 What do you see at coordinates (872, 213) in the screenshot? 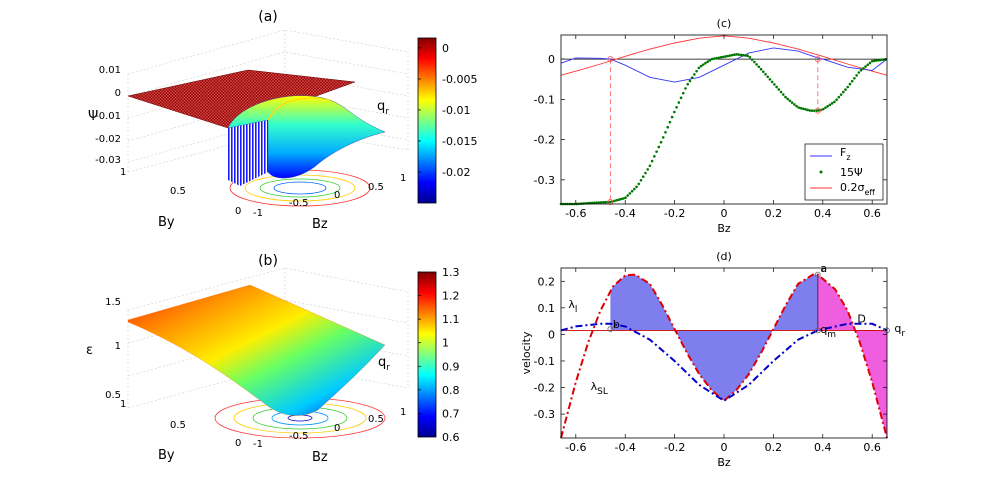
I see `x-tick-label: 0.6` at bounding box center [872, 213].